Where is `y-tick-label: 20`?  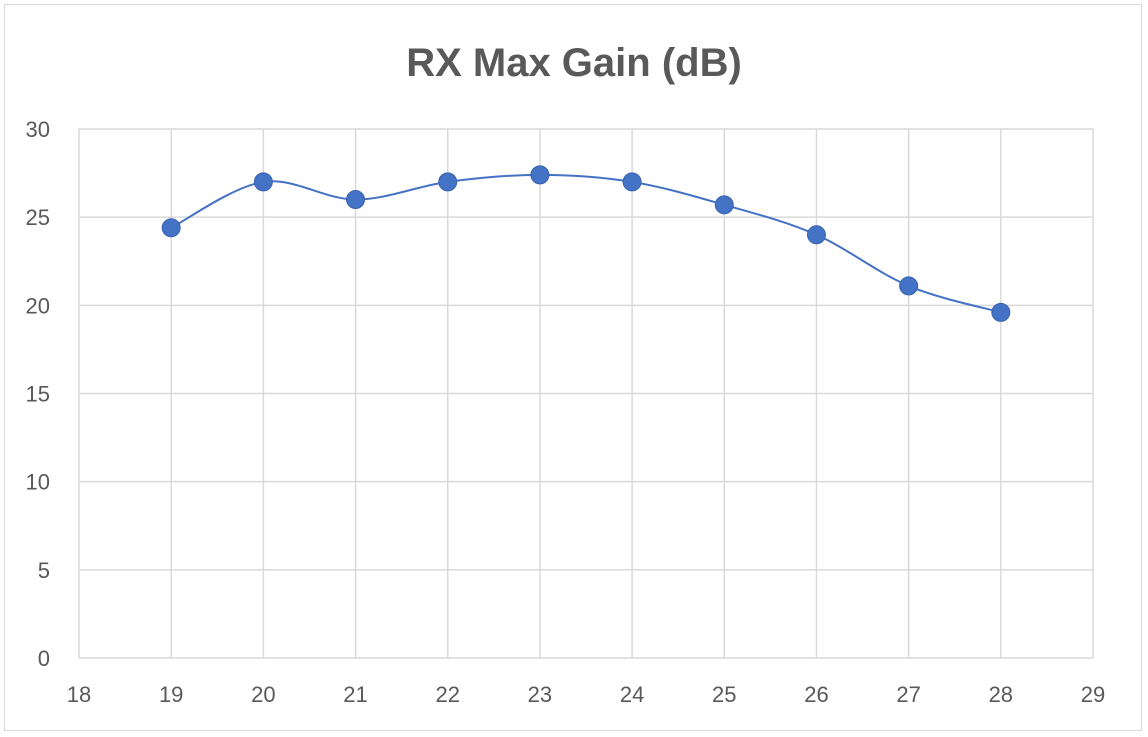 y-tick-label: 20 is located at coordinates (38, 305).